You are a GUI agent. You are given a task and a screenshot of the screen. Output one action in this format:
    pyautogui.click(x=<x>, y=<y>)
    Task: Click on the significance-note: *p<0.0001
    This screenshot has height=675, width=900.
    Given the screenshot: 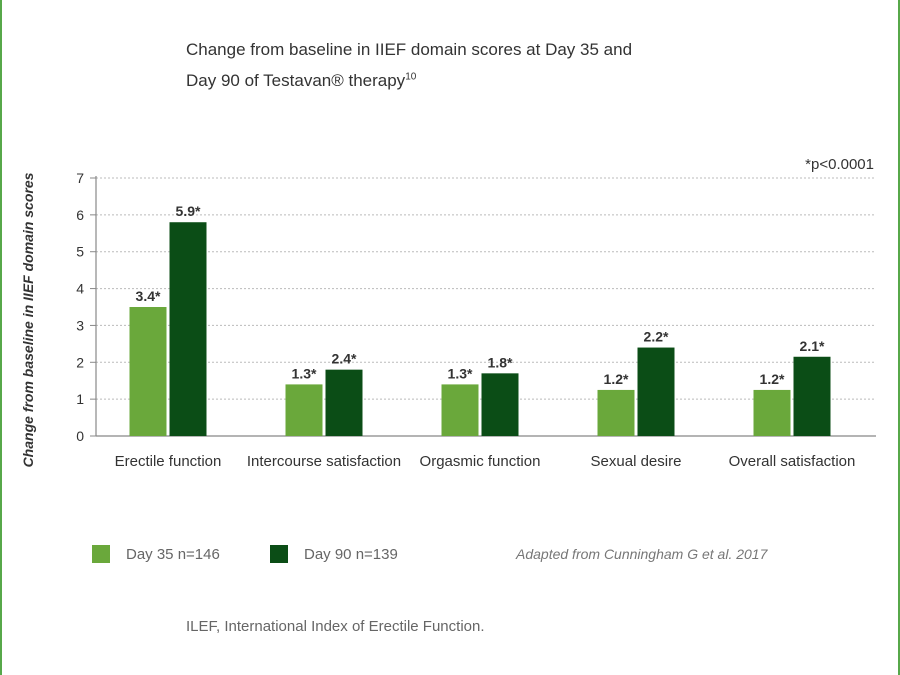 What is the action you would take?
    pyautogui.click(x=839, y=164)
    